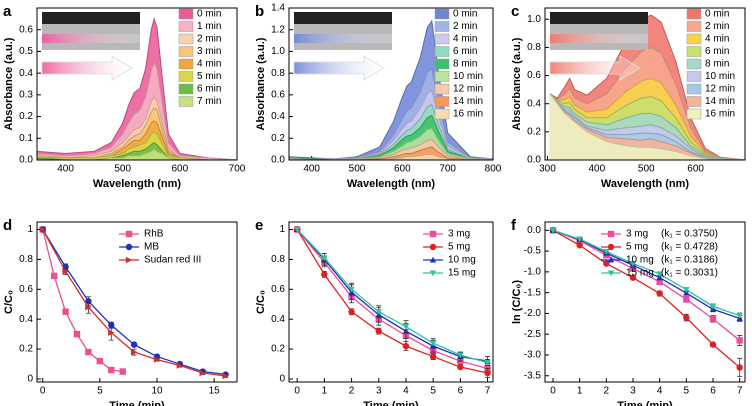  What do you see at coordinates (689, 260) in the screenshot?
I see `legend-rate: (k₁ = 0.3186)` at bounding box center [689, 260].